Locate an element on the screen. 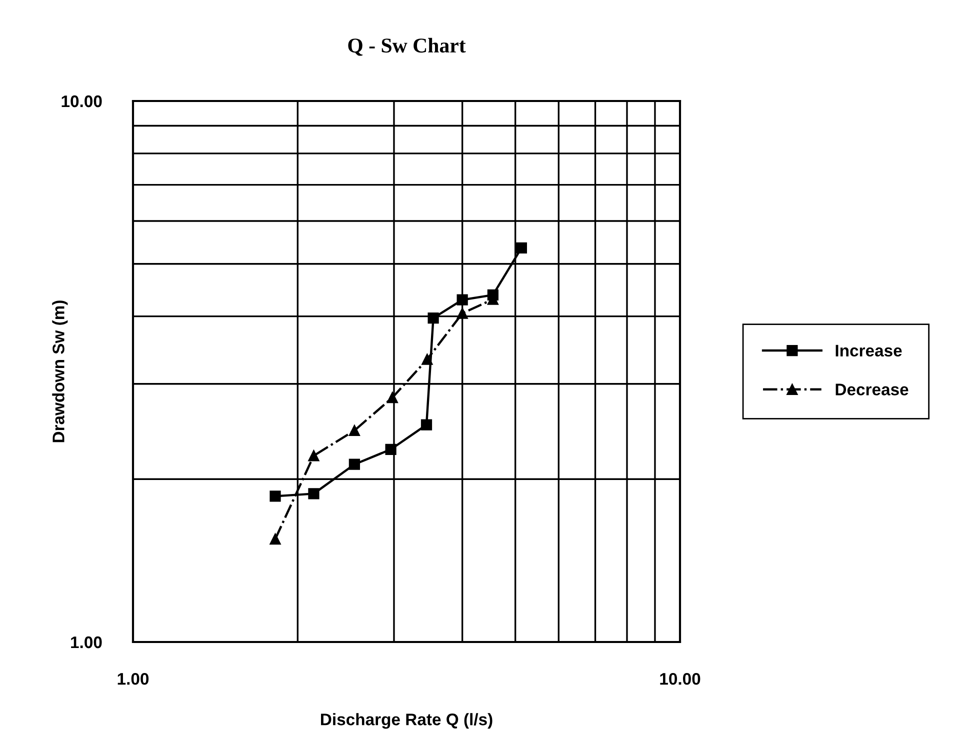 The height and width of the screenshot is (751, 976). legend-label: Increase is located at coordinates (869, 350).